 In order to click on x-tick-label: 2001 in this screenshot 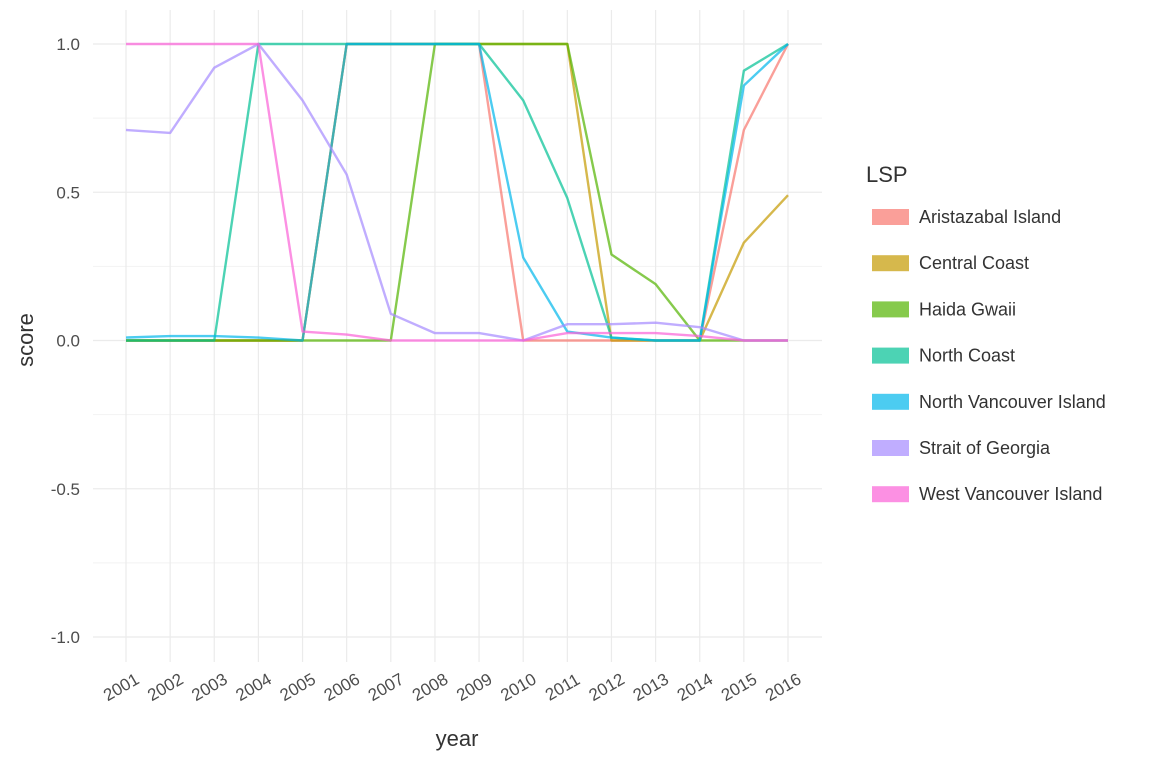, I will do `click(121, 687)`.